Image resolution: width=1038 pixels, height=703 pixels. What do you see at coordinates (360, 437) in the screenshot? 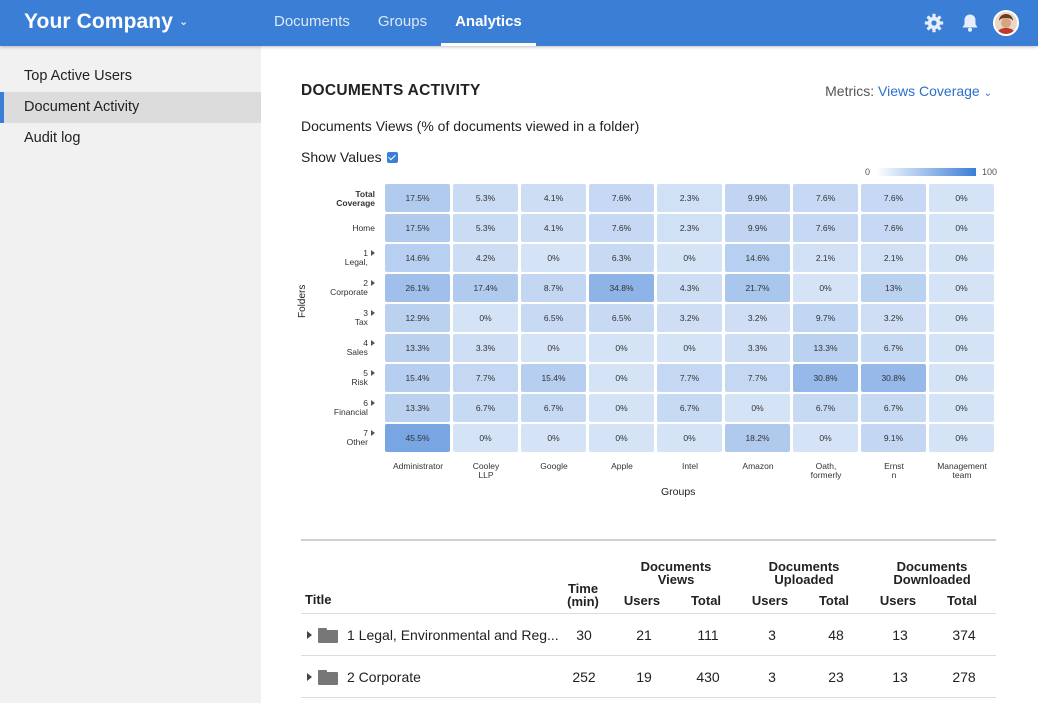
I see `heatmap-row-label: 7 Other` at bounding box center [360, 437].